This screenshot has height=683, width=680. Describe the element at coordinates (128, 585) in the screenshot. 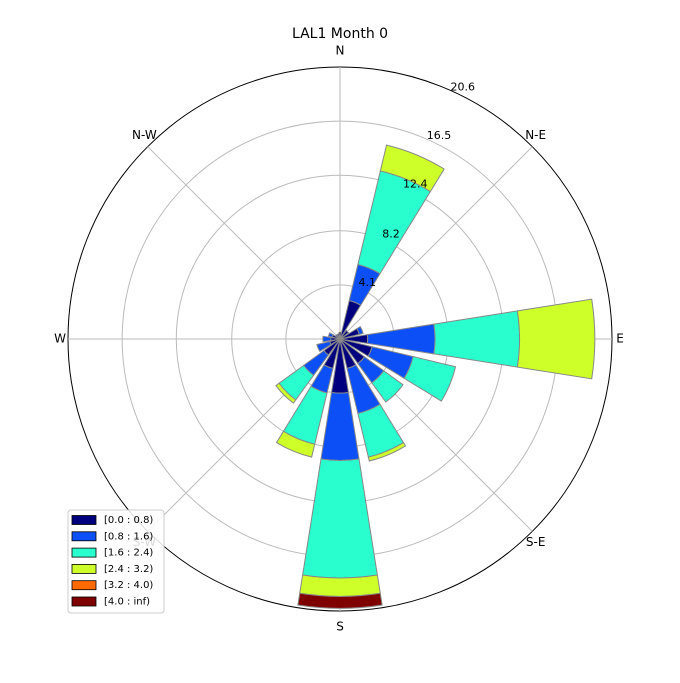

I see `legend-label: [3.2 : 4.0)` at that location.